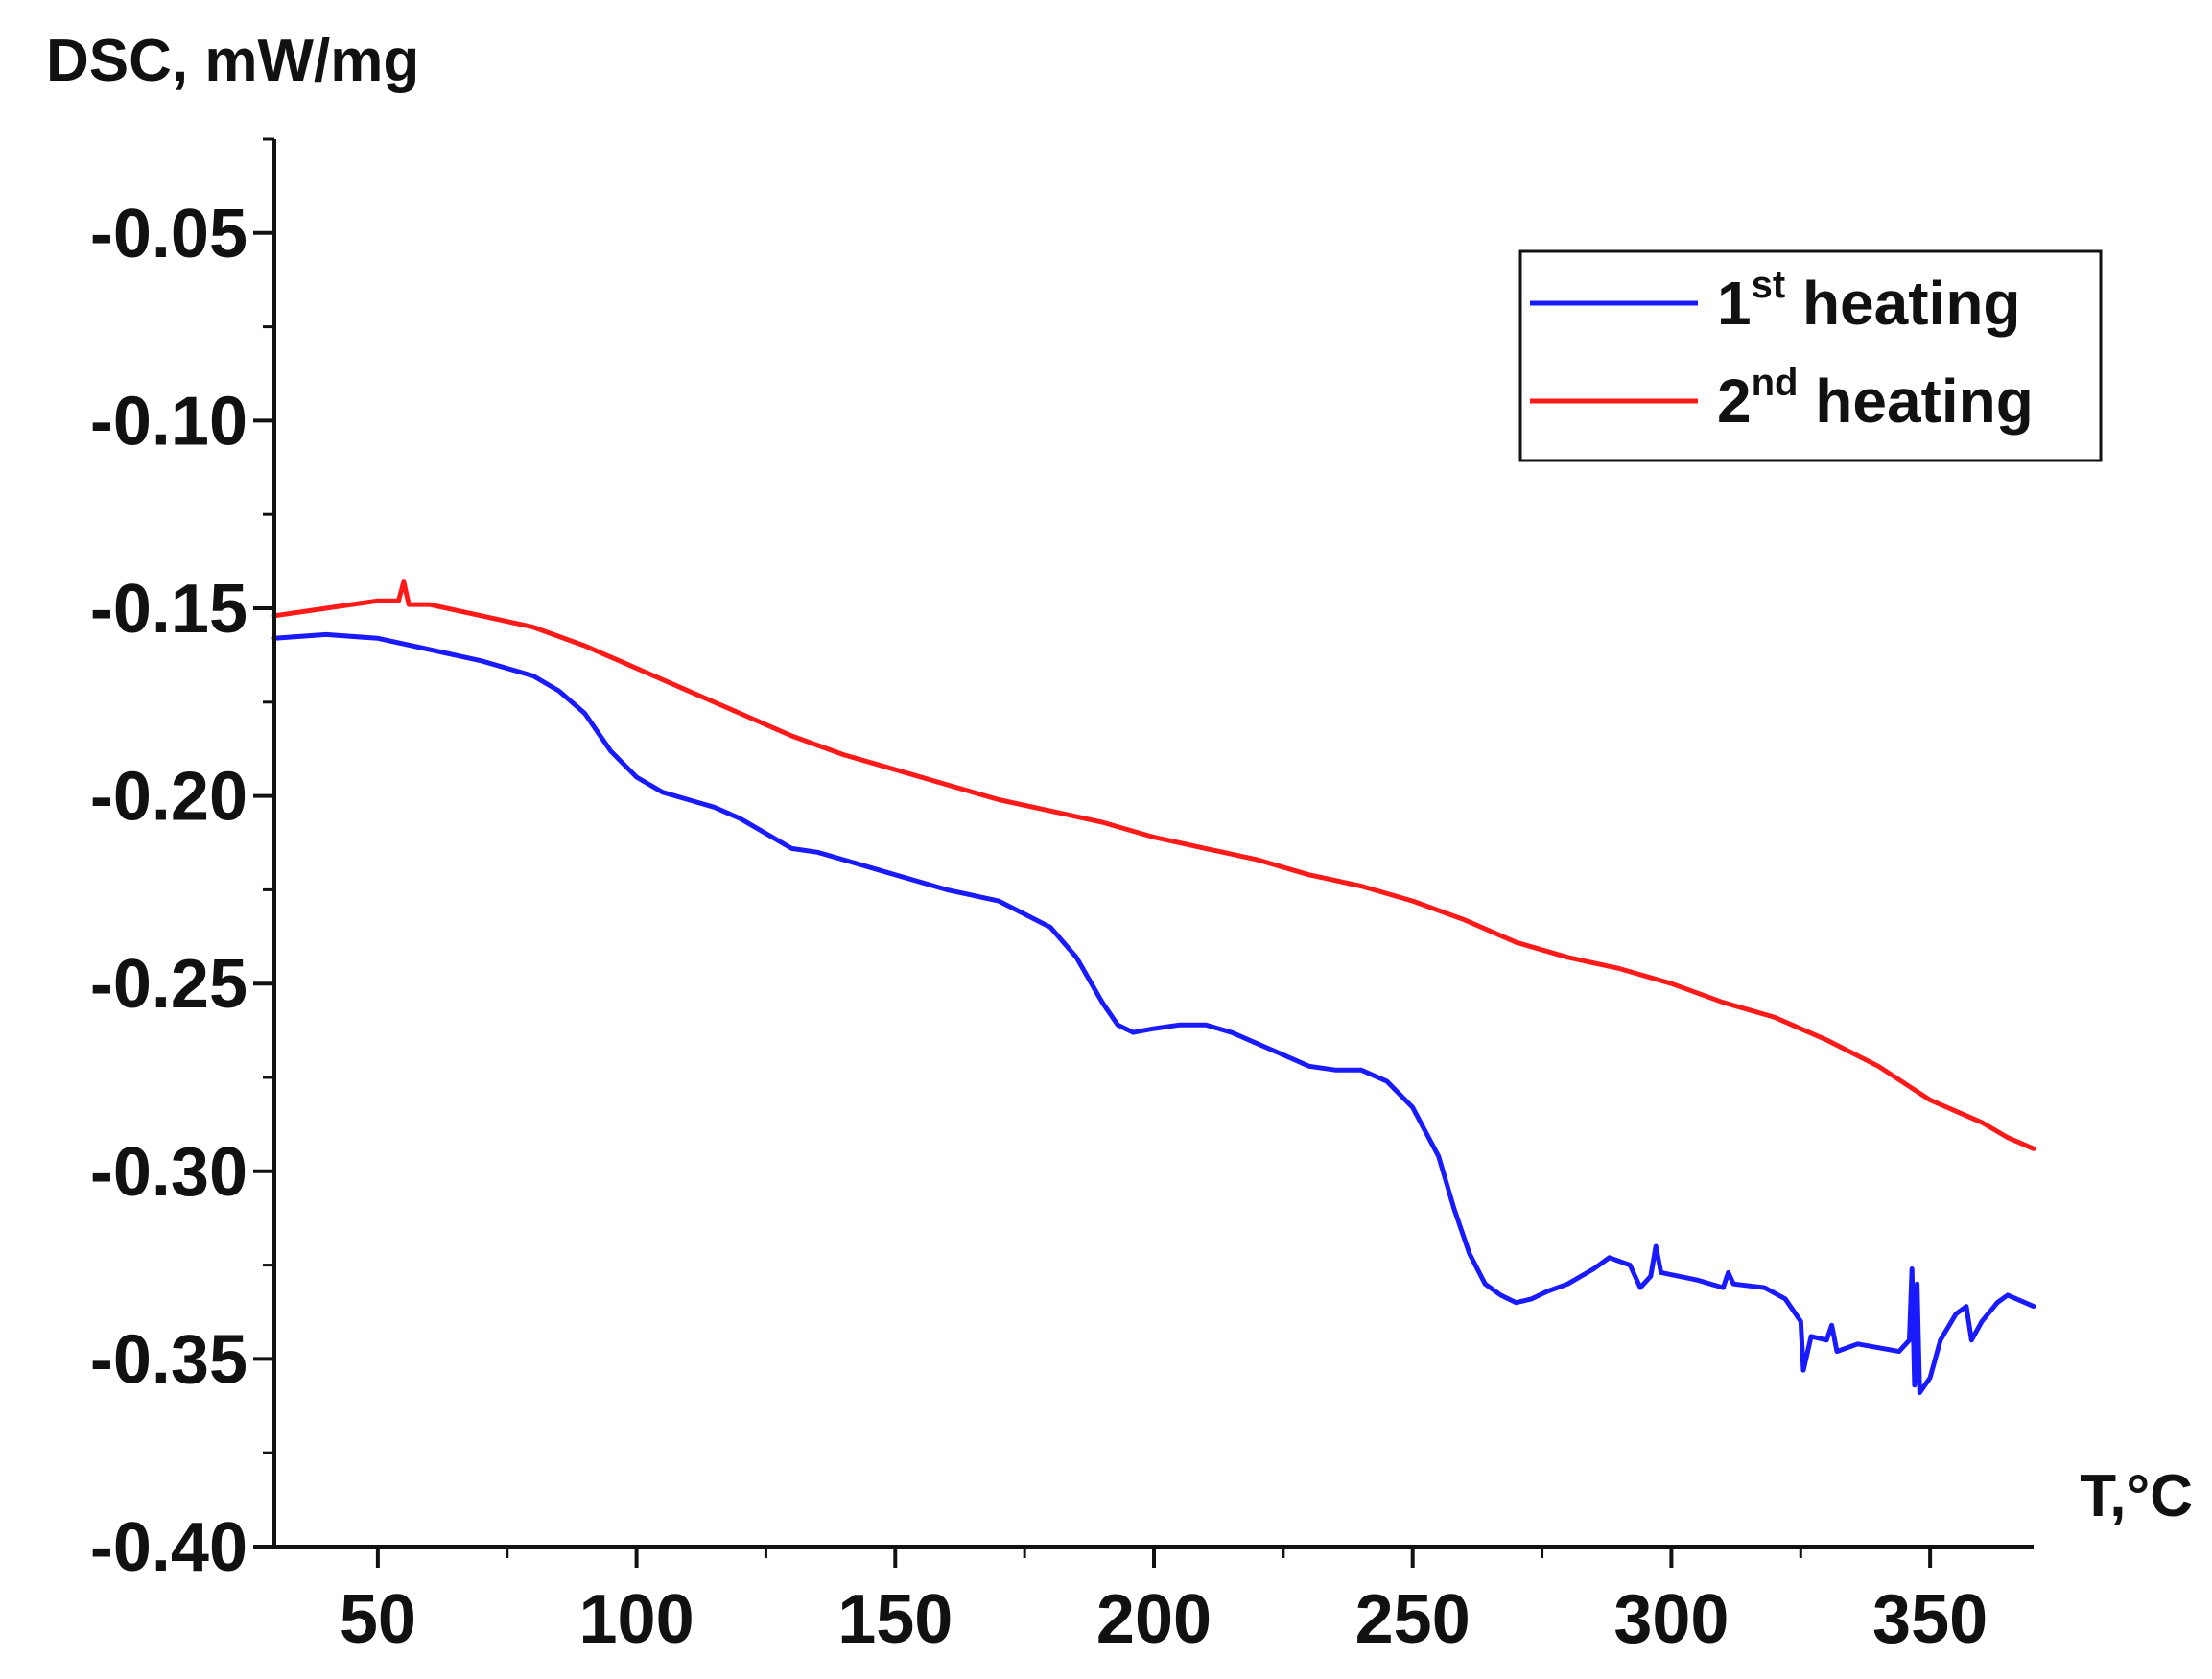 The width and height of the screenshot is (2212, 1679). What do you see at coordinates (1671, 1619) in the screenshot?
I see `x-tick-label: 300` at bounding box center [1671, 1619].